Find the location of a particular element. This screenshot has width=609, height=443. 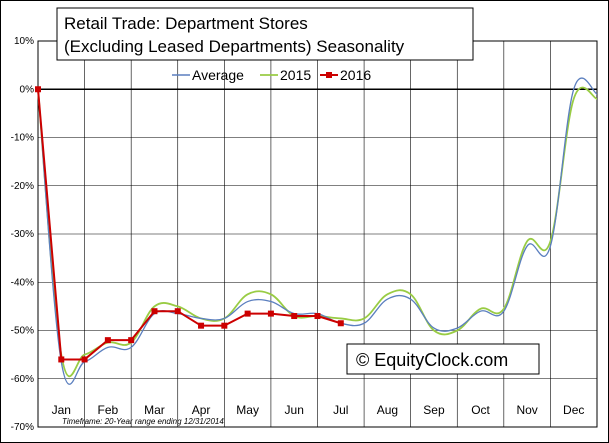

y-tick-label: -70% is located at coordinates (22, 427).